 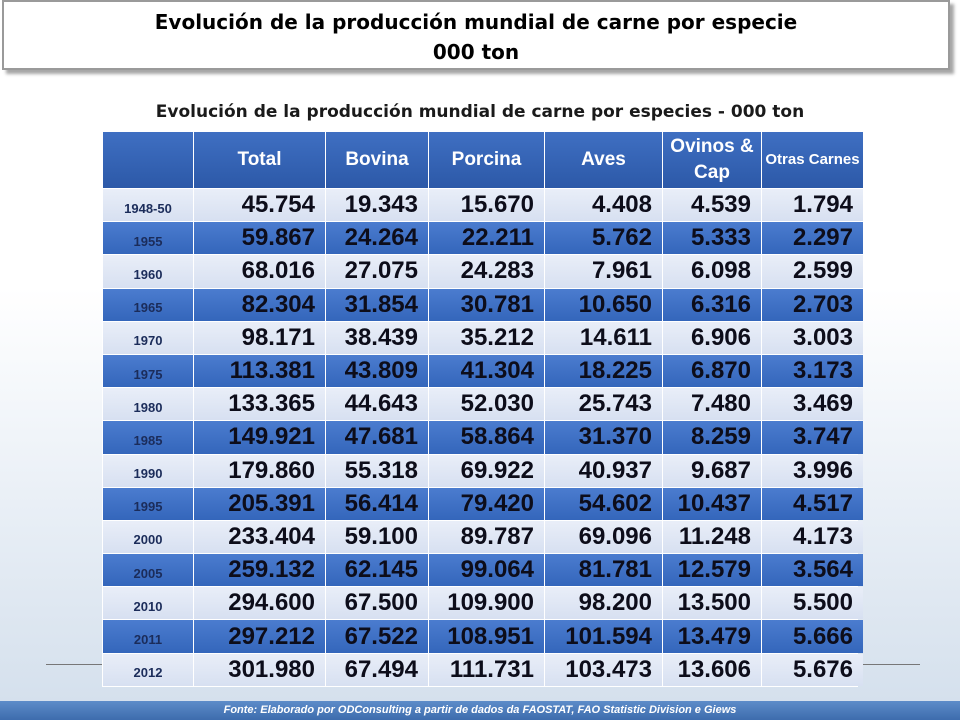 I want to click on table-cell: 297.212, so click(x=259, y=636).